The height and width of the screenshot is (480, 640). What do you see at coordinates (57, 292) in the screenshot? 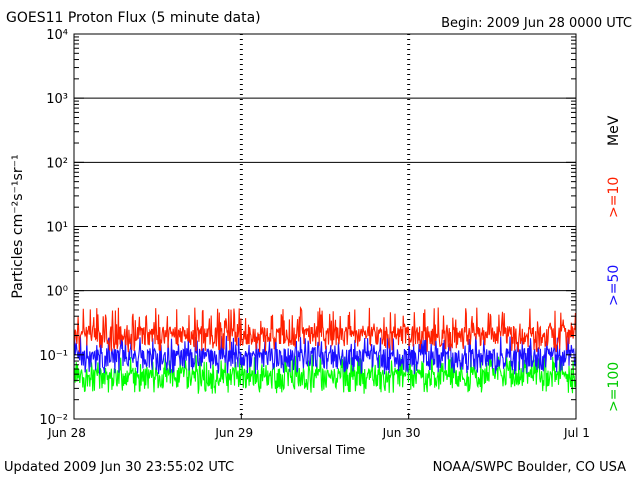
I see `y-tick-label-2: 10⁰` at bounding box center [57, 292].